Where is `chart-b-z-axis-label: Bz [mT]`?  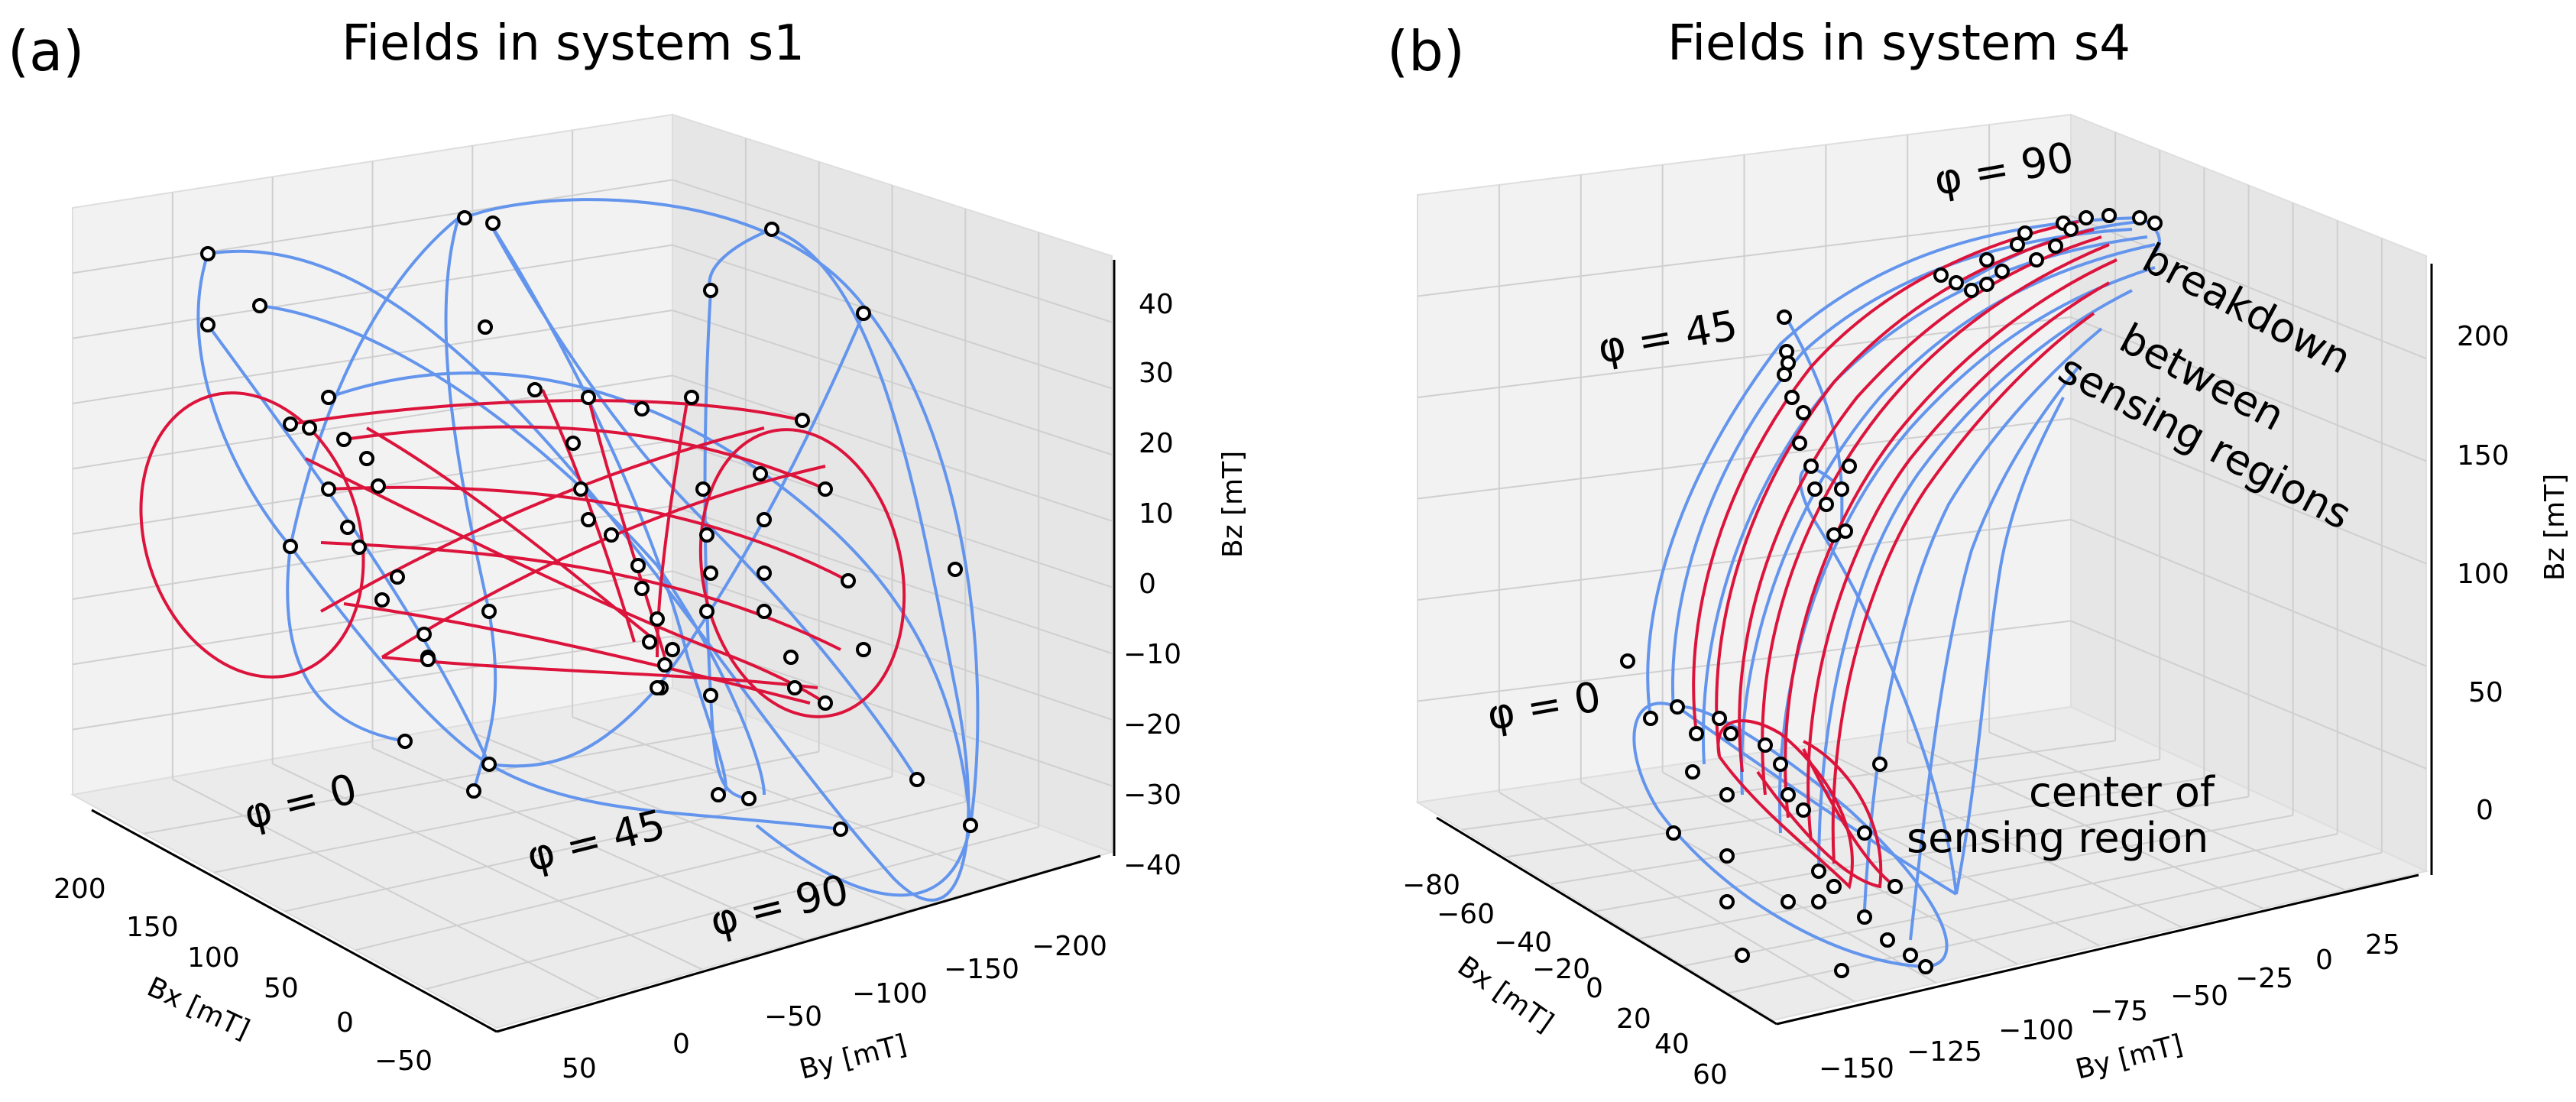
chart-b-z-axis-label: Bz [mT] is located at coordinates (2555, 527).